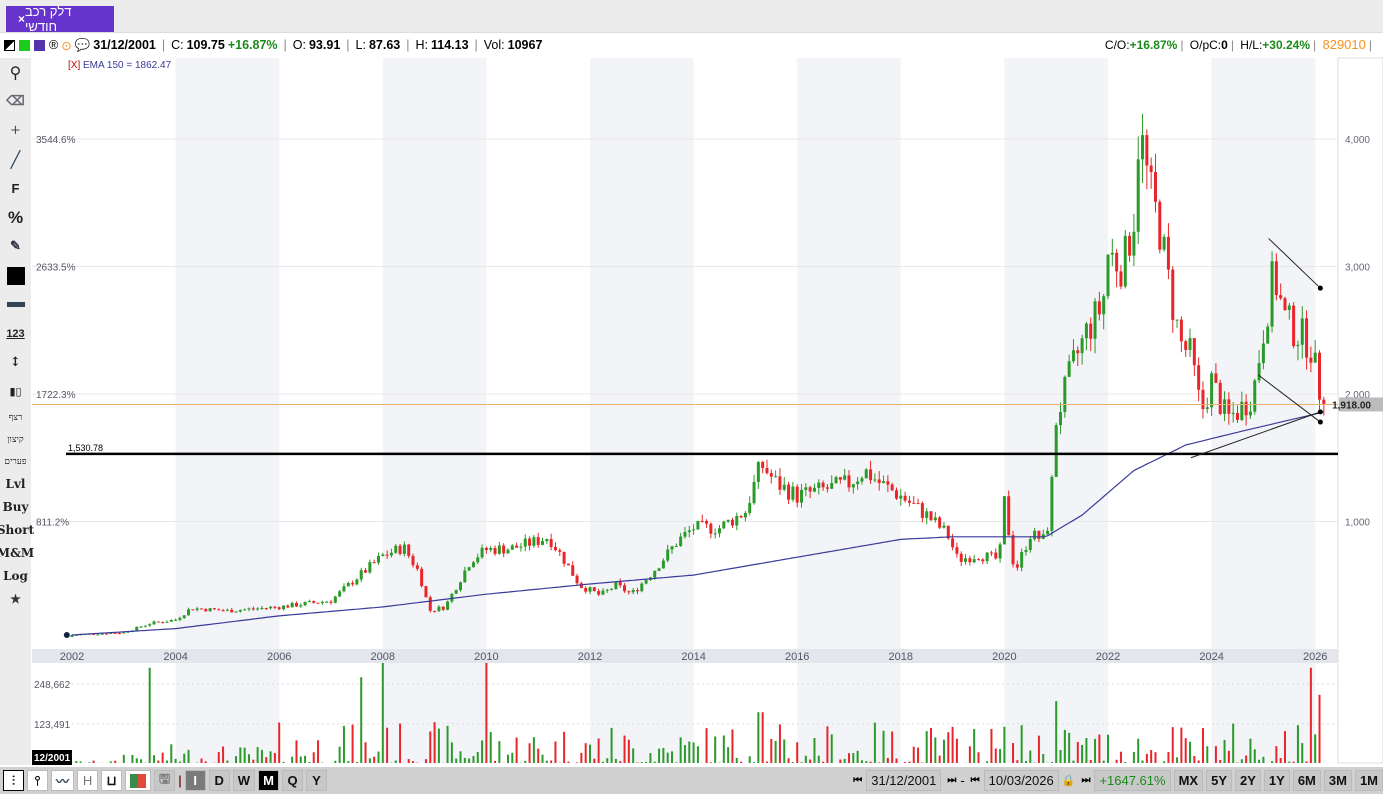  What do you see at coordinates (15, 362) in the screenshot?
I see `vertical-measure-icon: ↕` at bounding box center [15, 362].